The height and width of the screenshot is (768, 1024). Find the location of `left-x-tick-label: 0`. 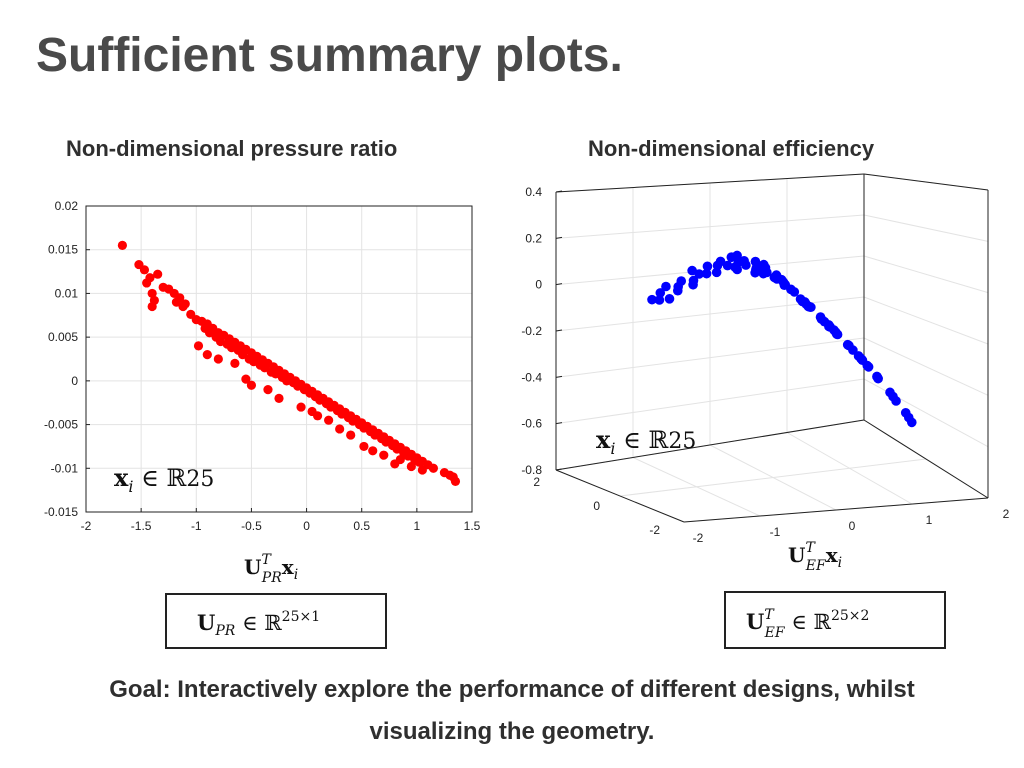

left-x-tick-label: 0 is located at coordinates (306, 526).